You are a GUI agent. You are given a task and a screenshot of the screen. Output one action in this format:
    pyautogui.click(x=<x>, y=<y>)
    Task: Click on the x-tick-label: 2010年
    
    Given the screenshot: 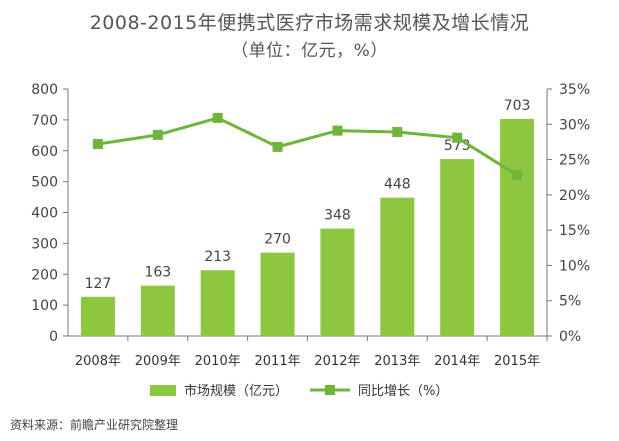 What is the action you would take?
    pyautogui.click(x=218, y=361)
    